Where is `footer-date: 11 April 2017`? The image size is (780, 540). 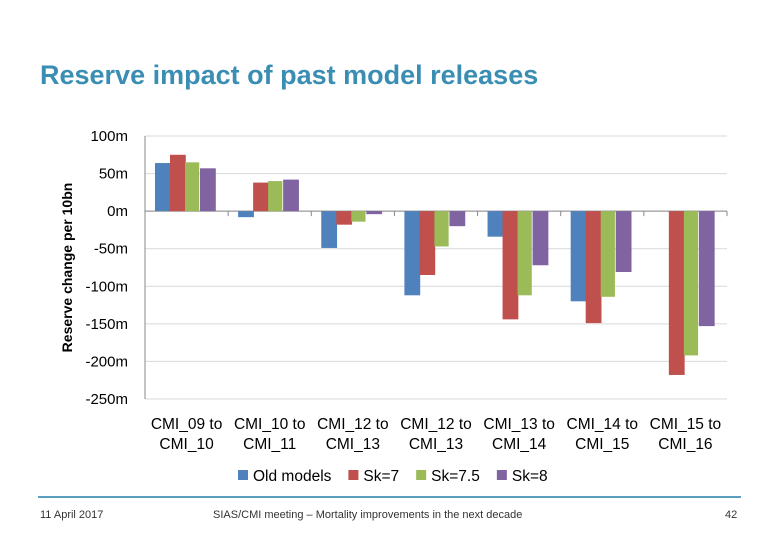 footer-date: 11 April 2017 is located at coordinates (72, 515).